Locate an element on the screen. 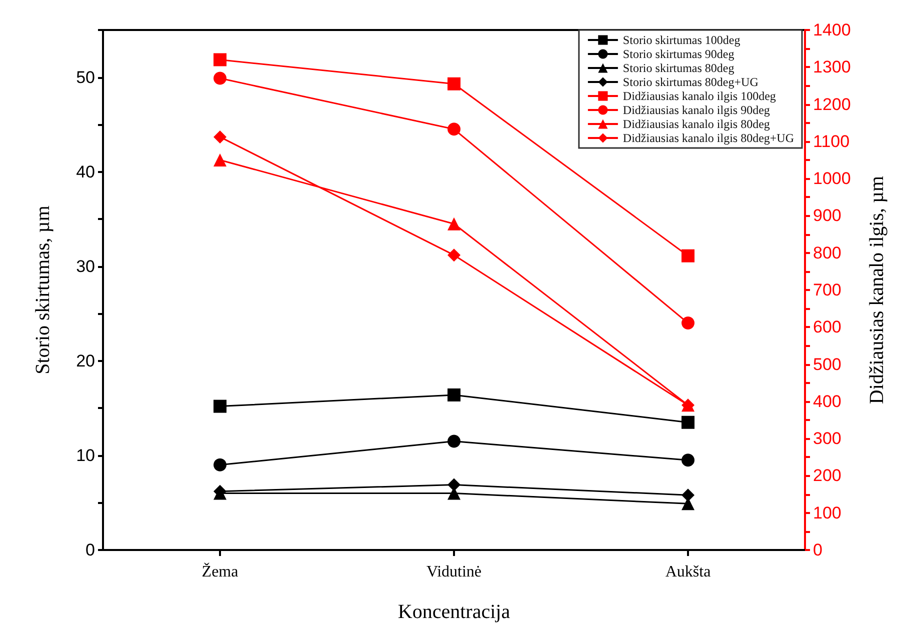  y2-tick-label: 1100 is located at coordinates (831, 141).